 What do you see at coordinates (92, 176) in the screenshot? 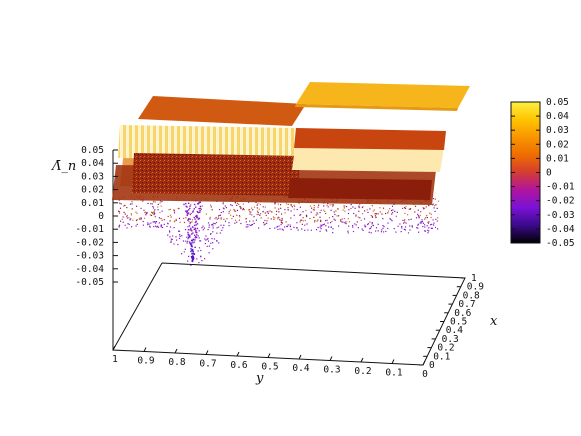
I see `z-tick-label: 0.03` at bounding box center [92, 176].